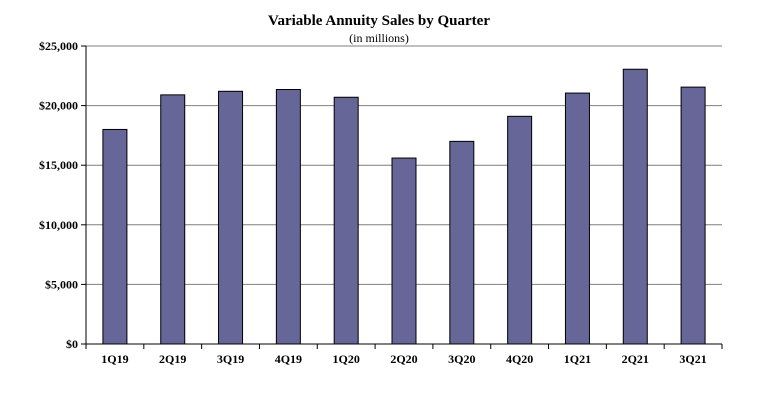 The width and height of the screenshot is (758, 406). What do you see at coordinates (61, 284) in the screenshot?
I see `y-tick-label: $5,000` at bounding box center [61, 284].